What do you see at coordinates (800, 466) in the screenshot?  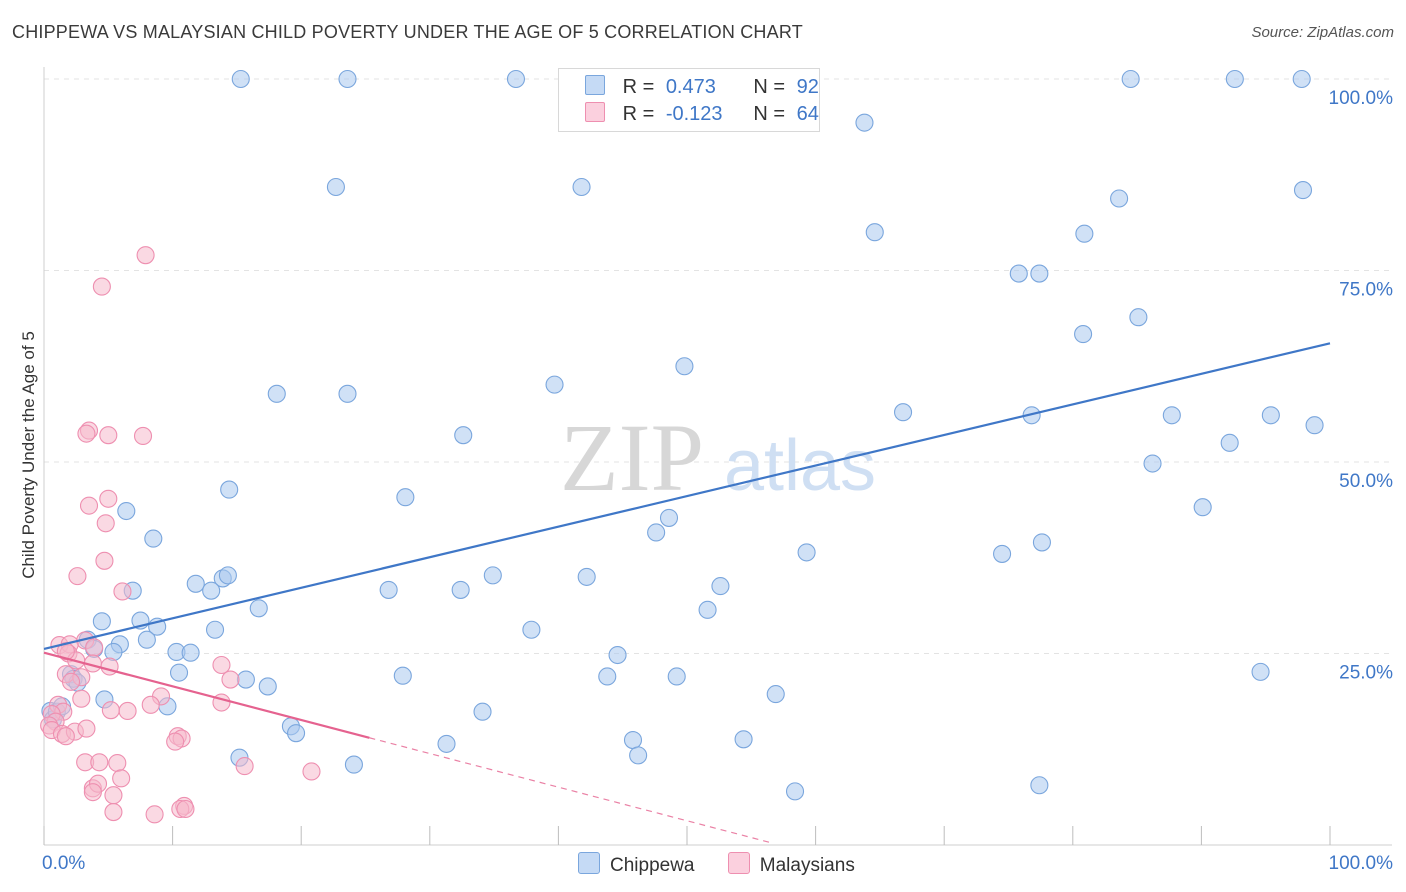 I see `watermark-atlas: atlas` at bounding box center [800, 466].